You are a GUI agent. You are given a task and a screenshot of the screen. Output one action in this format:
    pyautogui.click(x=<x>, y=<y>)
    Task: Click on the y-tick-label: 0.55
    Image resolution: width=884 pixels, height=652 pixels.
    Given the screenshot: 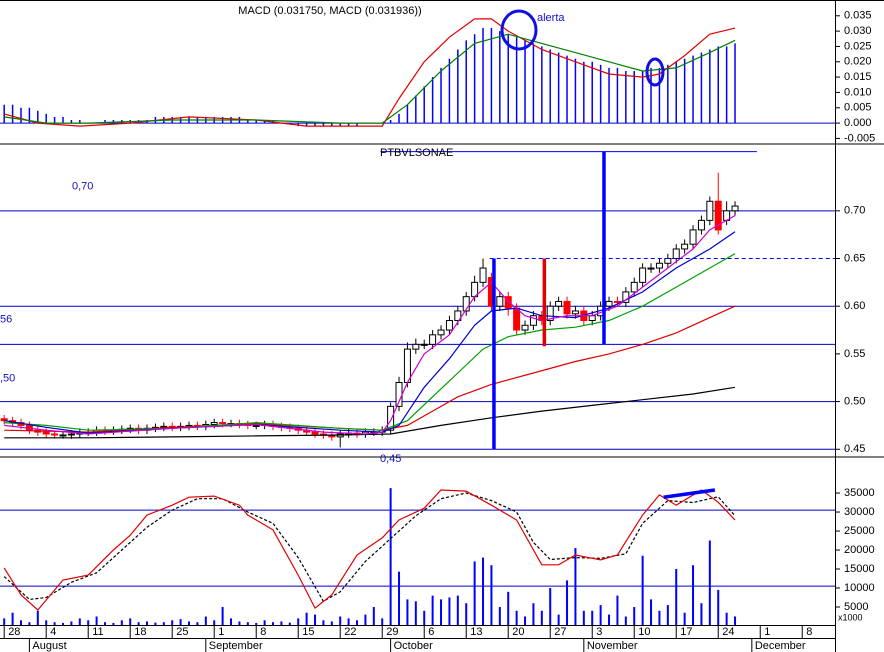 What is the action you would take?
    pyautogui.click(x=854, y=354)
    